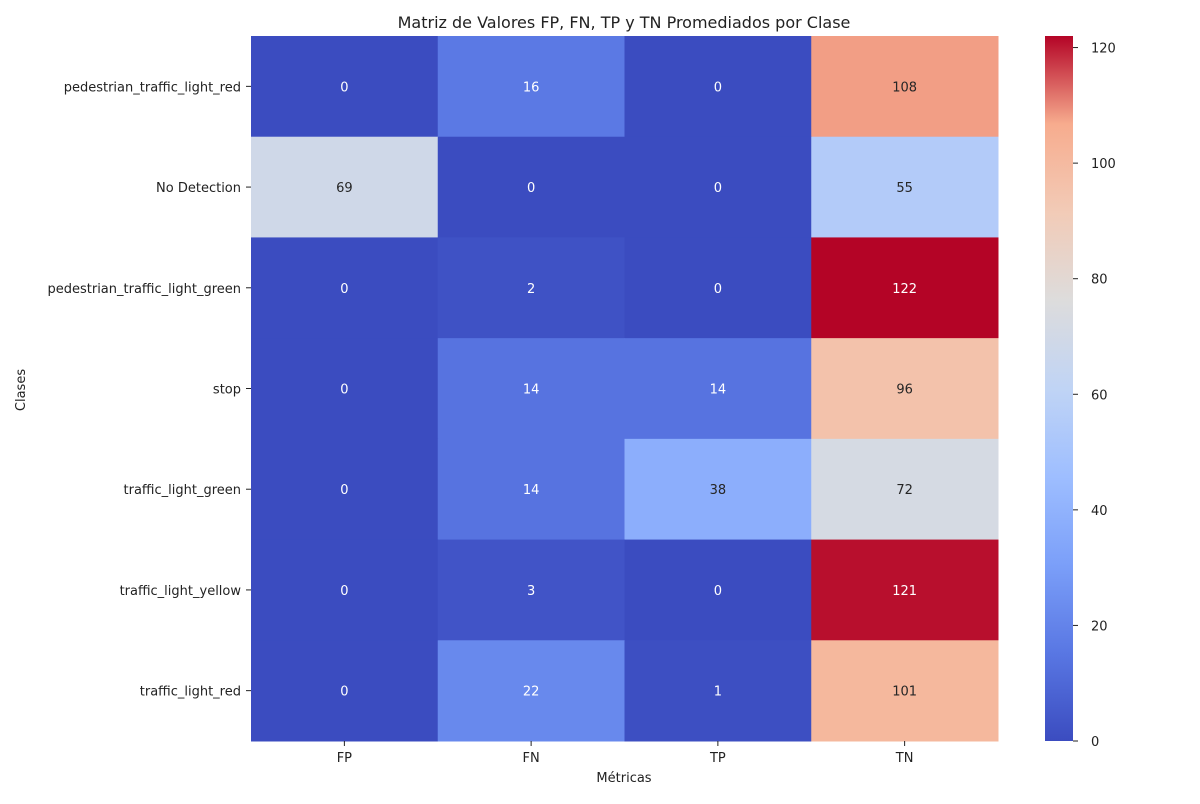 The image size is (1200, 804). I want to click on cell-value-label: 69, so click(344, 188).